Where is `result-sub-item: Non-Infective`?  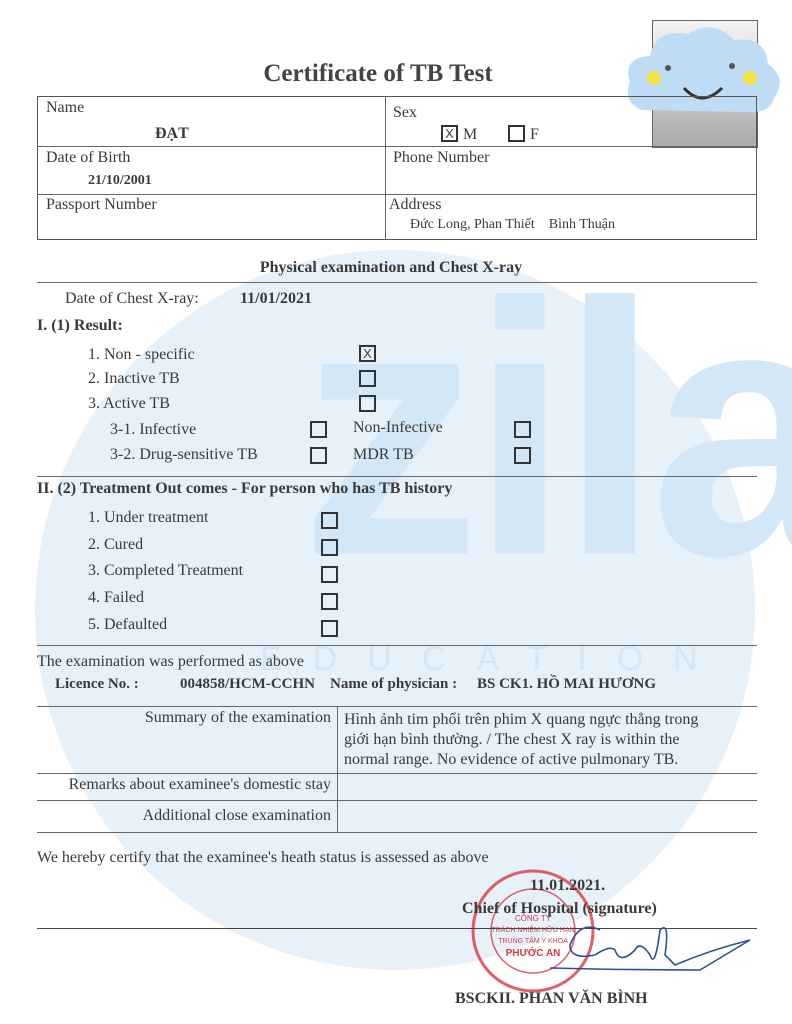
result-sub-item: Non-Infective is located at coordinates (398, 427).